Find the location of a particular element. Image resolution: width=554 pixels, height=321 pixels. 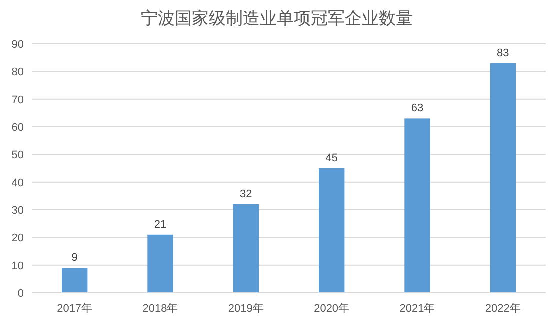

y-tick-label: 20 is located at coordinates (18, 238).